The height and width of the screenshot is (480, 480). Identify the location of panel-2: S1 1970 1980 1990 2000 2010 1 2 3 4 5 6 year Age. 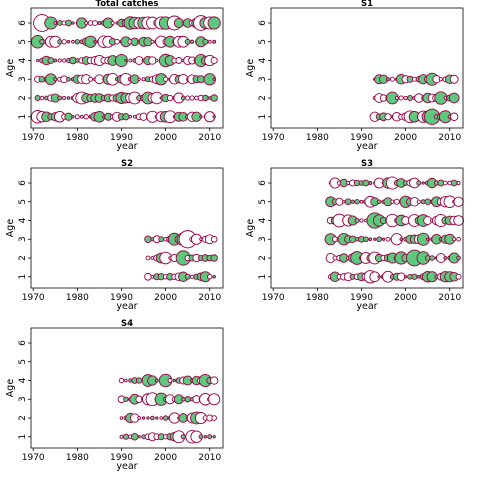
(354, 76).